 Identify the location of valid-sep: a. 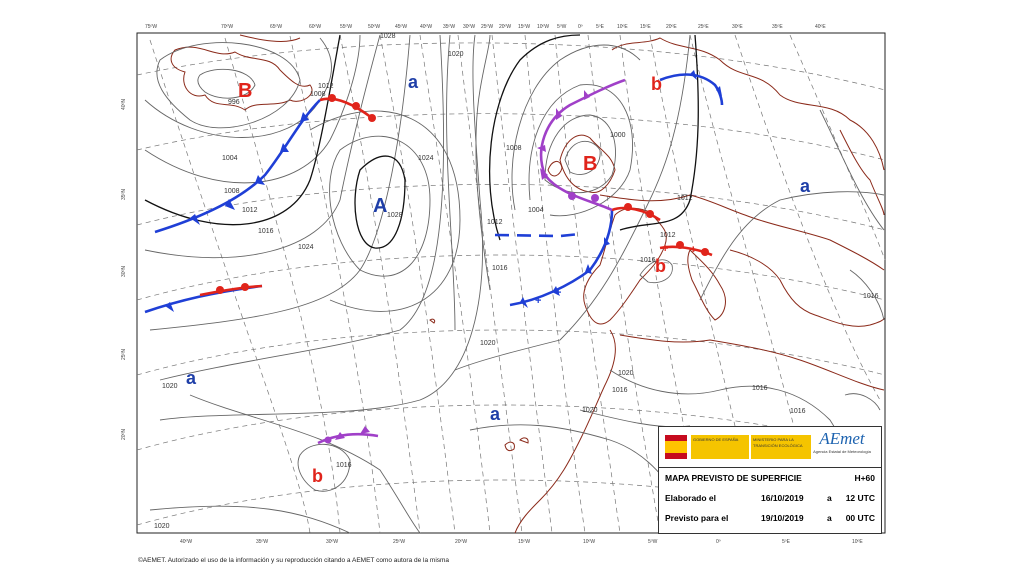
(829, 518).